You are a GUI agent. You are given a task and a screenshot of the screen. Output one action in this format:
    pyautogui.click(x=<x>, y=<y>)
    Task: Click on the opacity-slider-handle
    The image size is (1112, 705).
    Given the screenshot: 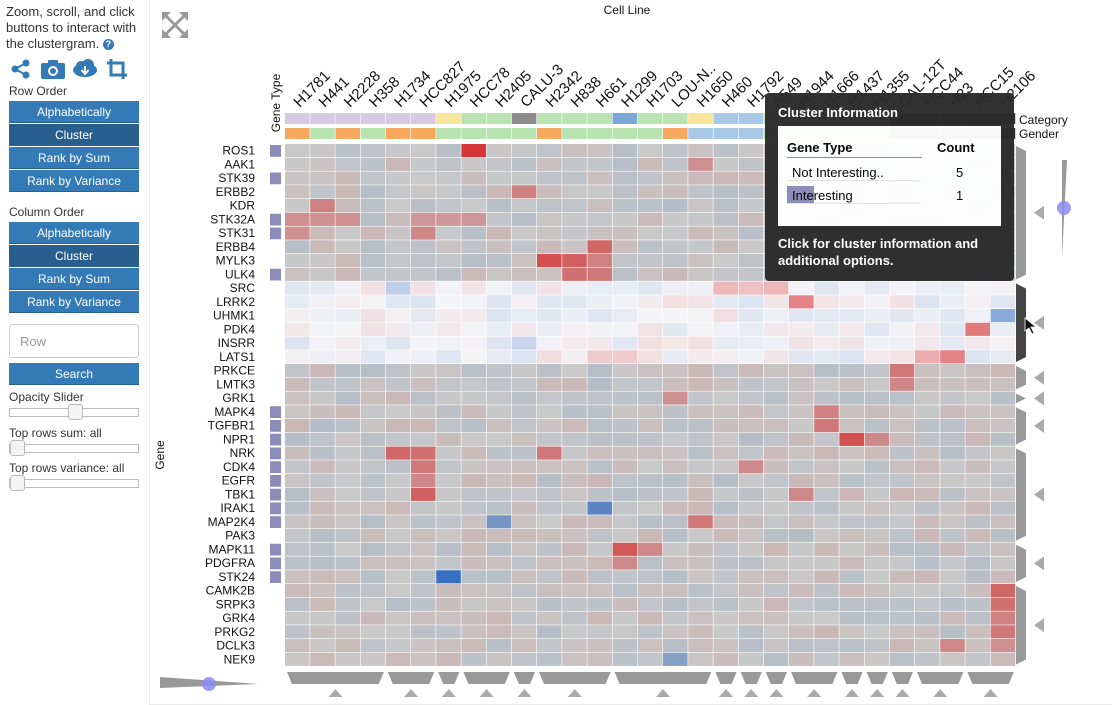 What is the action you would take?
    pyautogui.click(x=75, y=412)
    